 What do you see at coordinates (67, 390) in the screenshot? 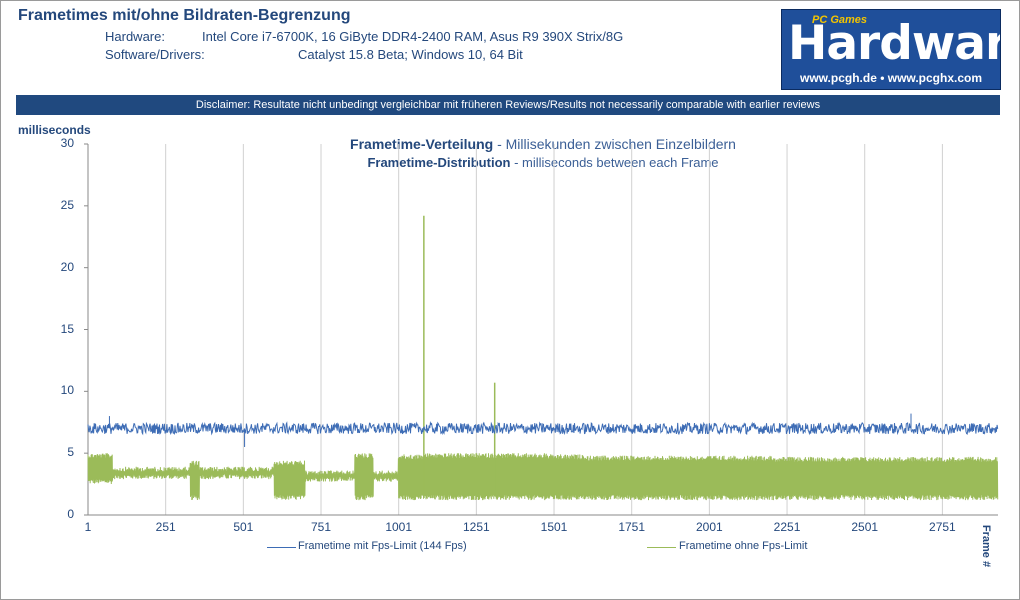
I see `y-tick-label-10: 10` at bounding box center [67, 390].